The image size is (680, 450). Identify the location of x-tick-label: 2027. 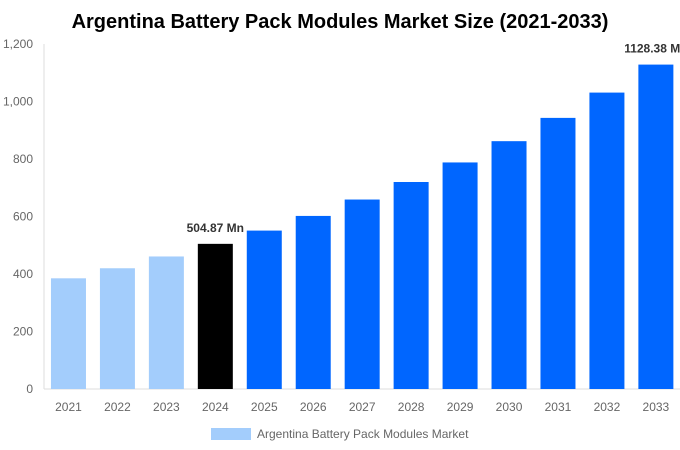
(362, 407).